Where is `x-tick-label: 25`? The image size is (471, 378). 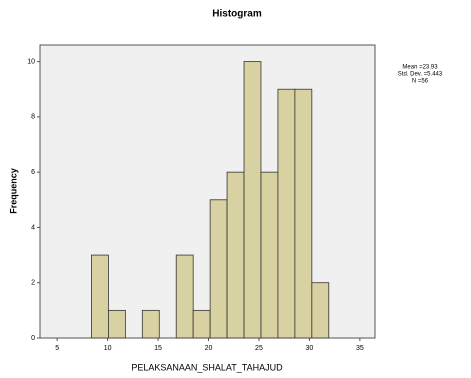
x-tick-label: 25 is located at coordinates (259, 348).